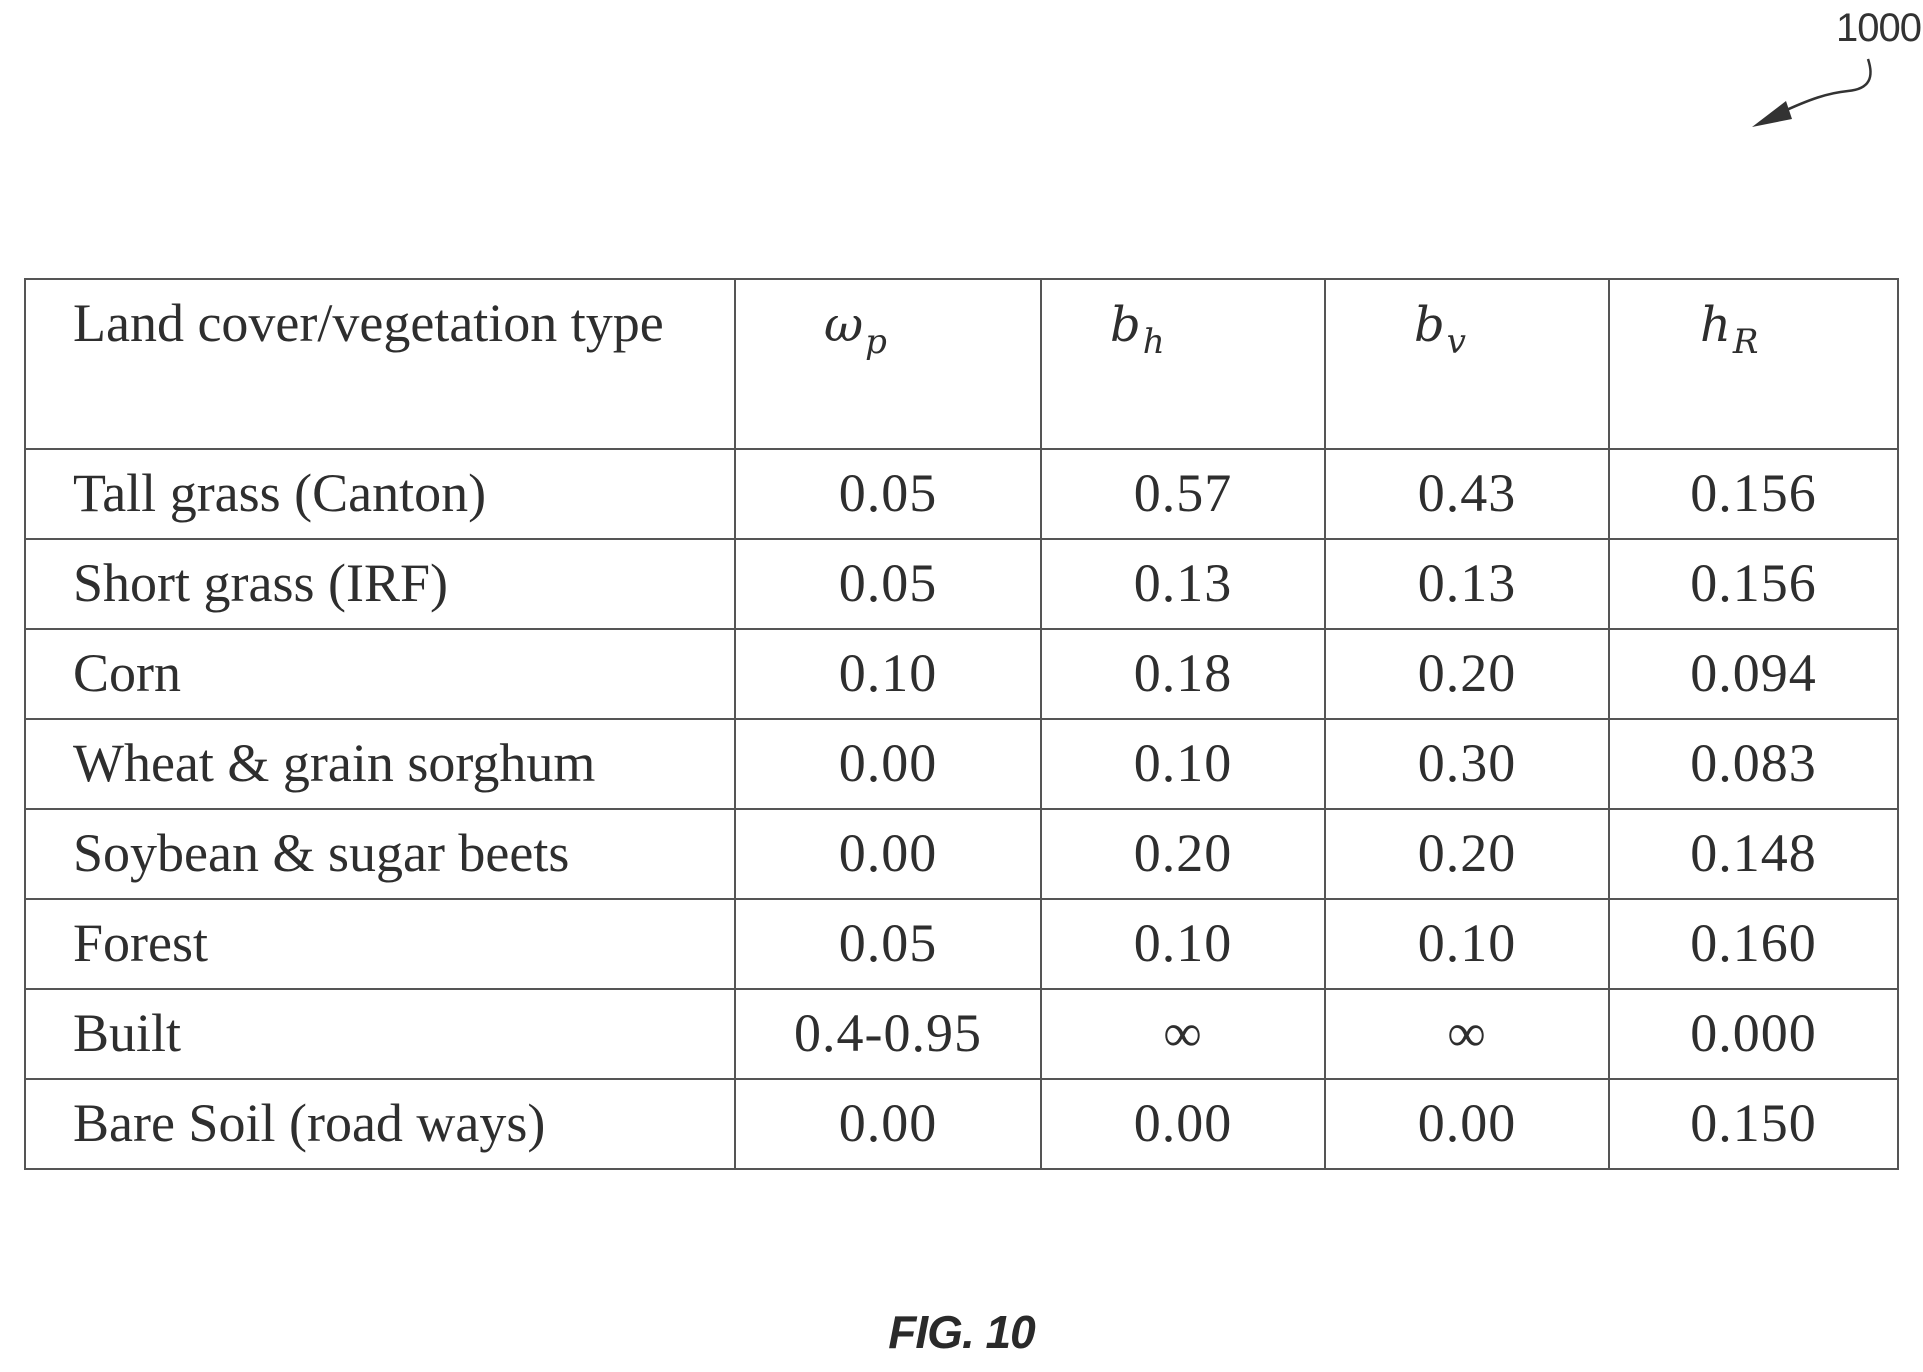 The height and width of the screenshot is (1372, 1923). Describe the element at coordinates (1753, 764) in the screenshot. I see `cell-h-r: 0.083` at that location.